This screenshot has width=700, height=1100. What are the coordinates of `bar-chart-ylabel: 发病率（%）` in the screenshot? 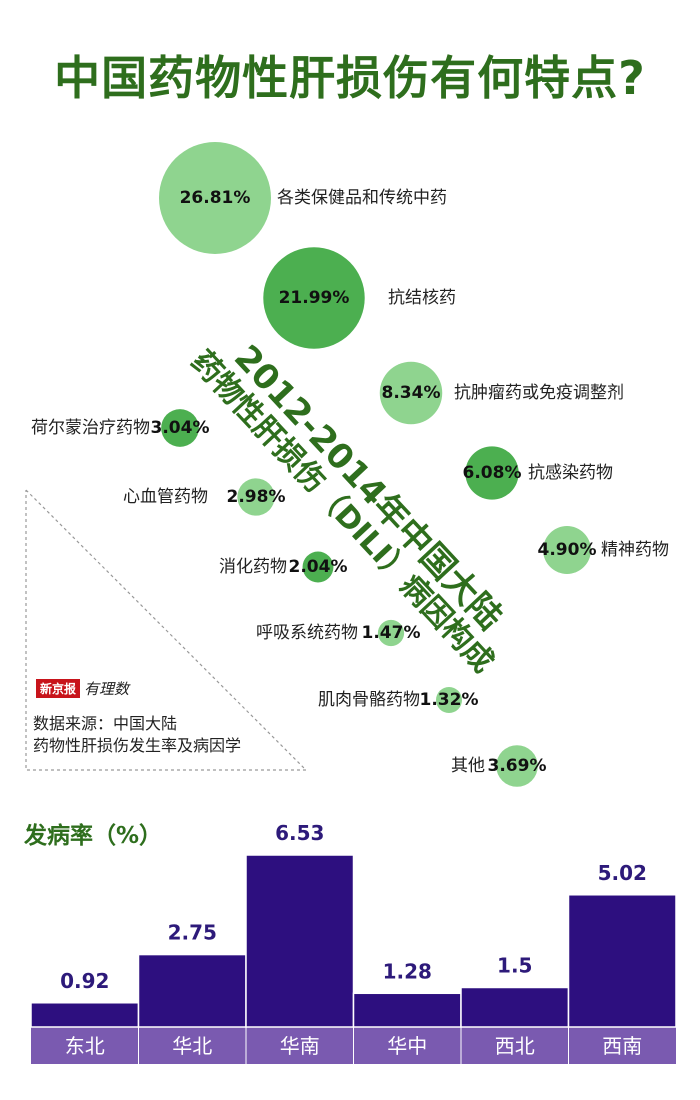 It's located at (93, 836).